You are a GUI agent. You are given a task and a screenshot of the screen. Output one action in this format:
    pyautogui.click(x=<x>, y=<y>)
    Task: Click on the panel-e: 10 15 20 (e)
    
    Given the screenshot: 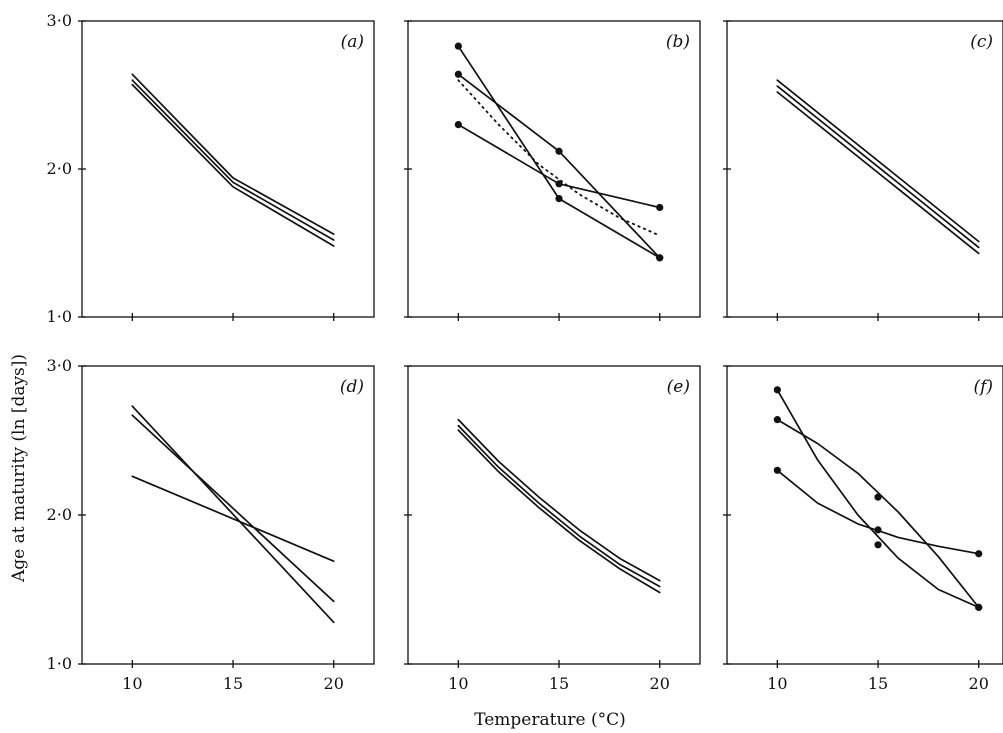 What is the action you would take?
    pyautogui.click(x=552, y=529)
    